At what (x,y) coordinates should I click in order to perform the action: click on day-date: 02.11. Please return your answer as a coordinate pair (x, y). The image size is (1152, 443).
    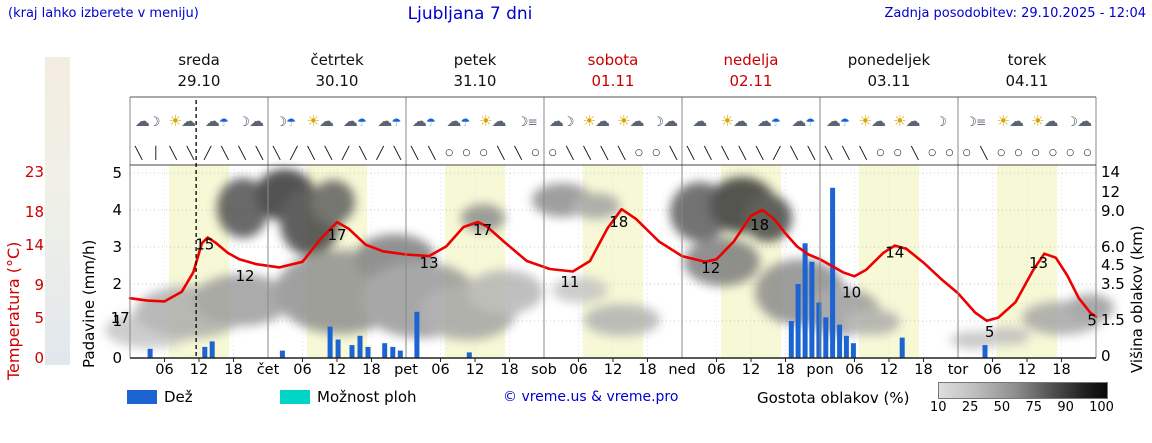
    Looking at the image, I should click on (751, 81).